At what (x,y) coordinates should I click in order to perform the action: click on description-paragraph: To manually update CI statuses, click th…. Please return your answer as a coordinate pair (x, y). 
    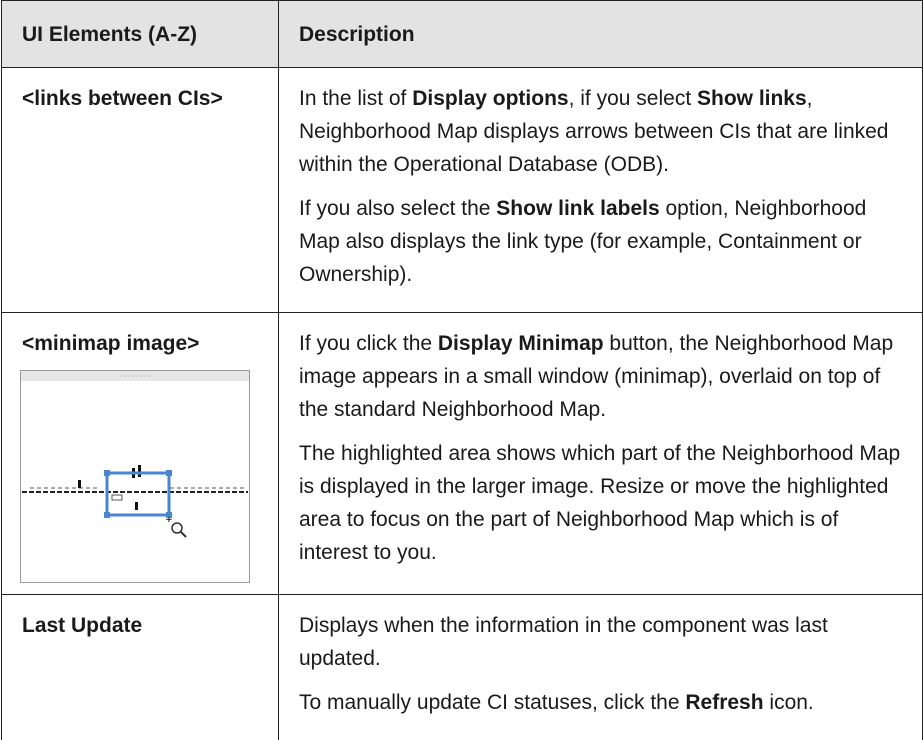
    Looking at the image, I should click on (603, 702).